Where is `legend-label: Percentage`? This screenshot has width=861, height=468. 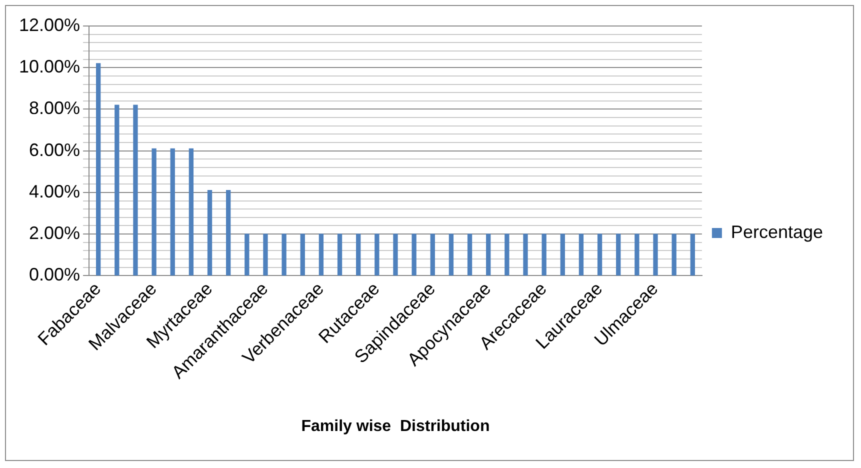 legend-label: Percentage is located at coordinates (777, 232).